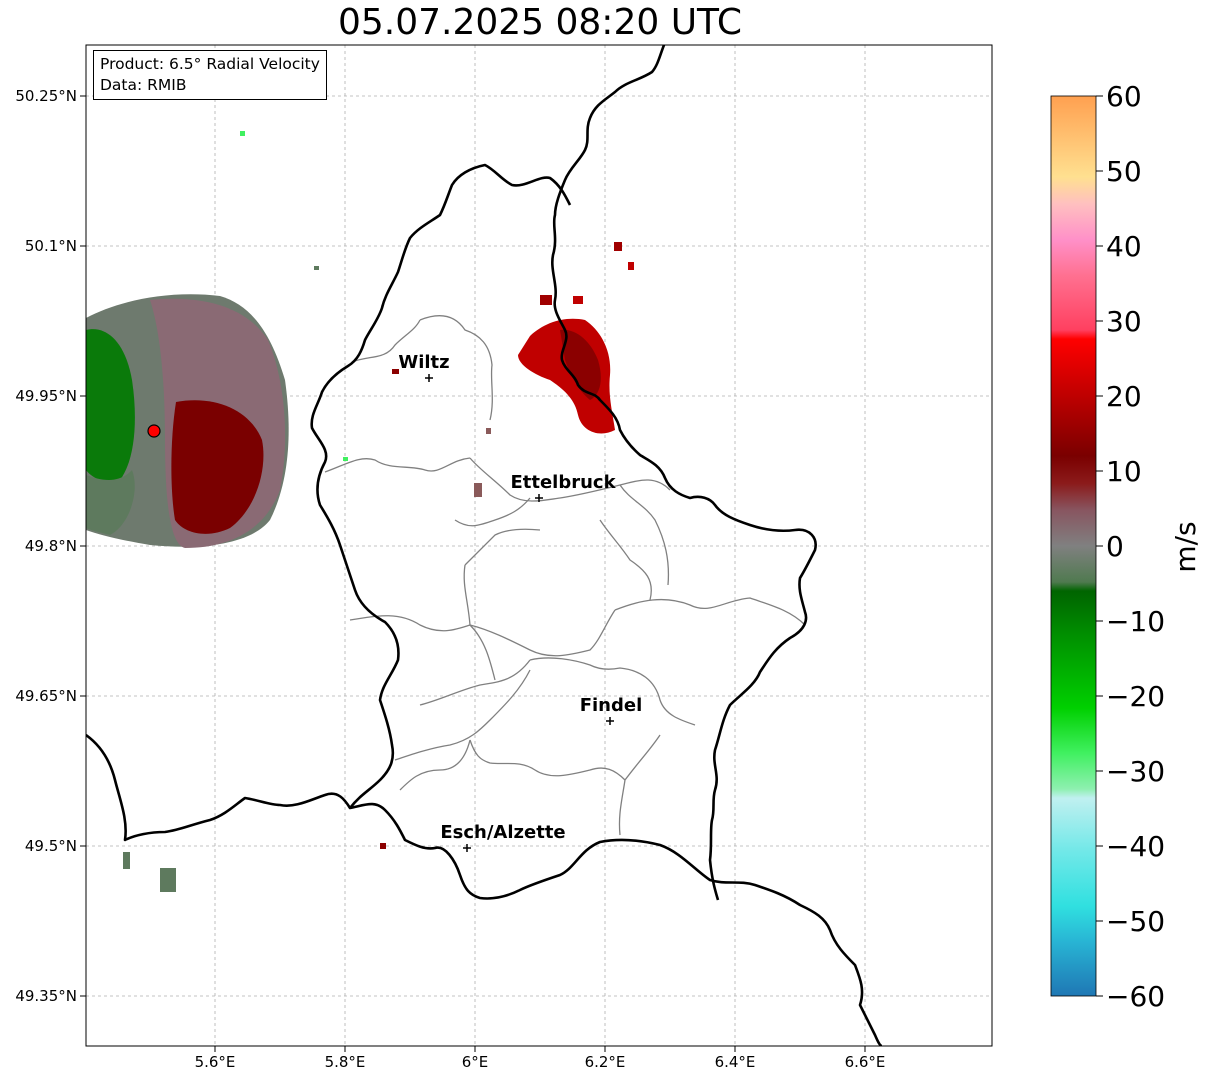 The image size is (1207, 1081). Describe the element at coordinates (1135, 921) in the screenshot. I see `colorbar-tick-label: −50` at that location.